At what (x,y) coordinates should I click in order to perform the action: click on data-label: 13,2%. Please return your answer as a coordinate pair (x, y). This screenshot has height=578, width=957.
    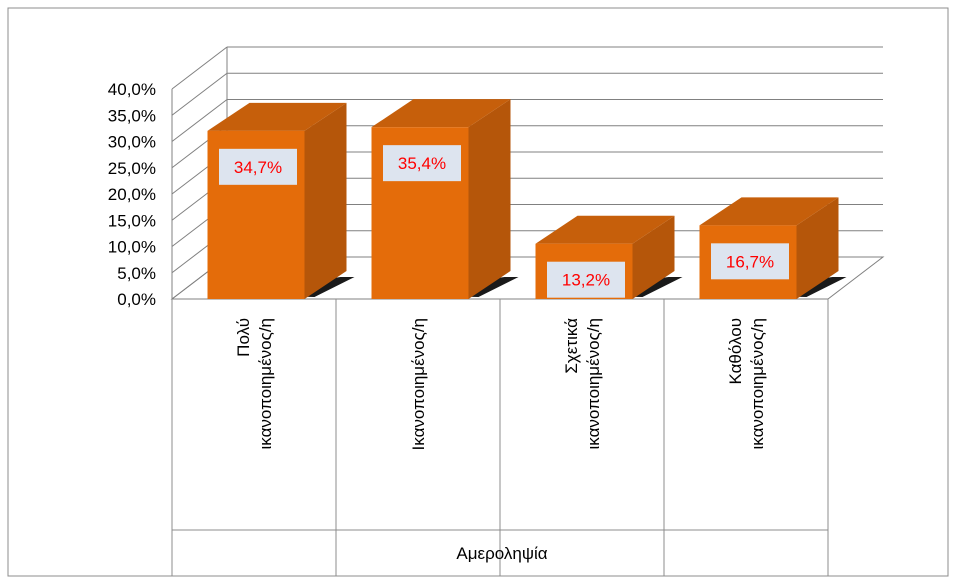
    Looking at the image, I should click on (586, 280).